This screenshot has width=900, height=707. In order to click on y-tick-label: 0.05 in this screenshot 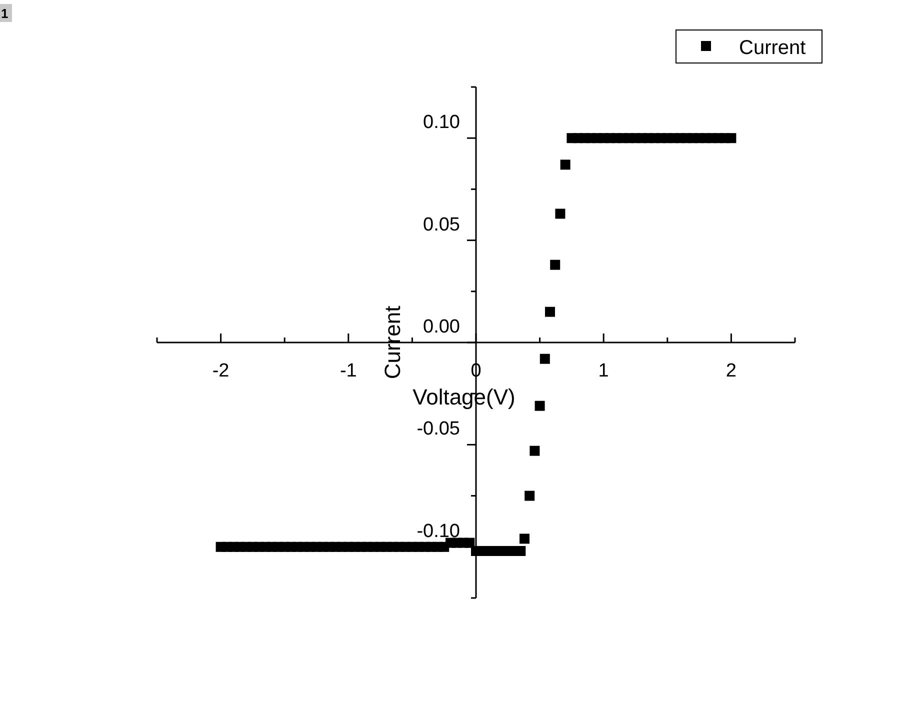, I will do `click(441, 225)`.